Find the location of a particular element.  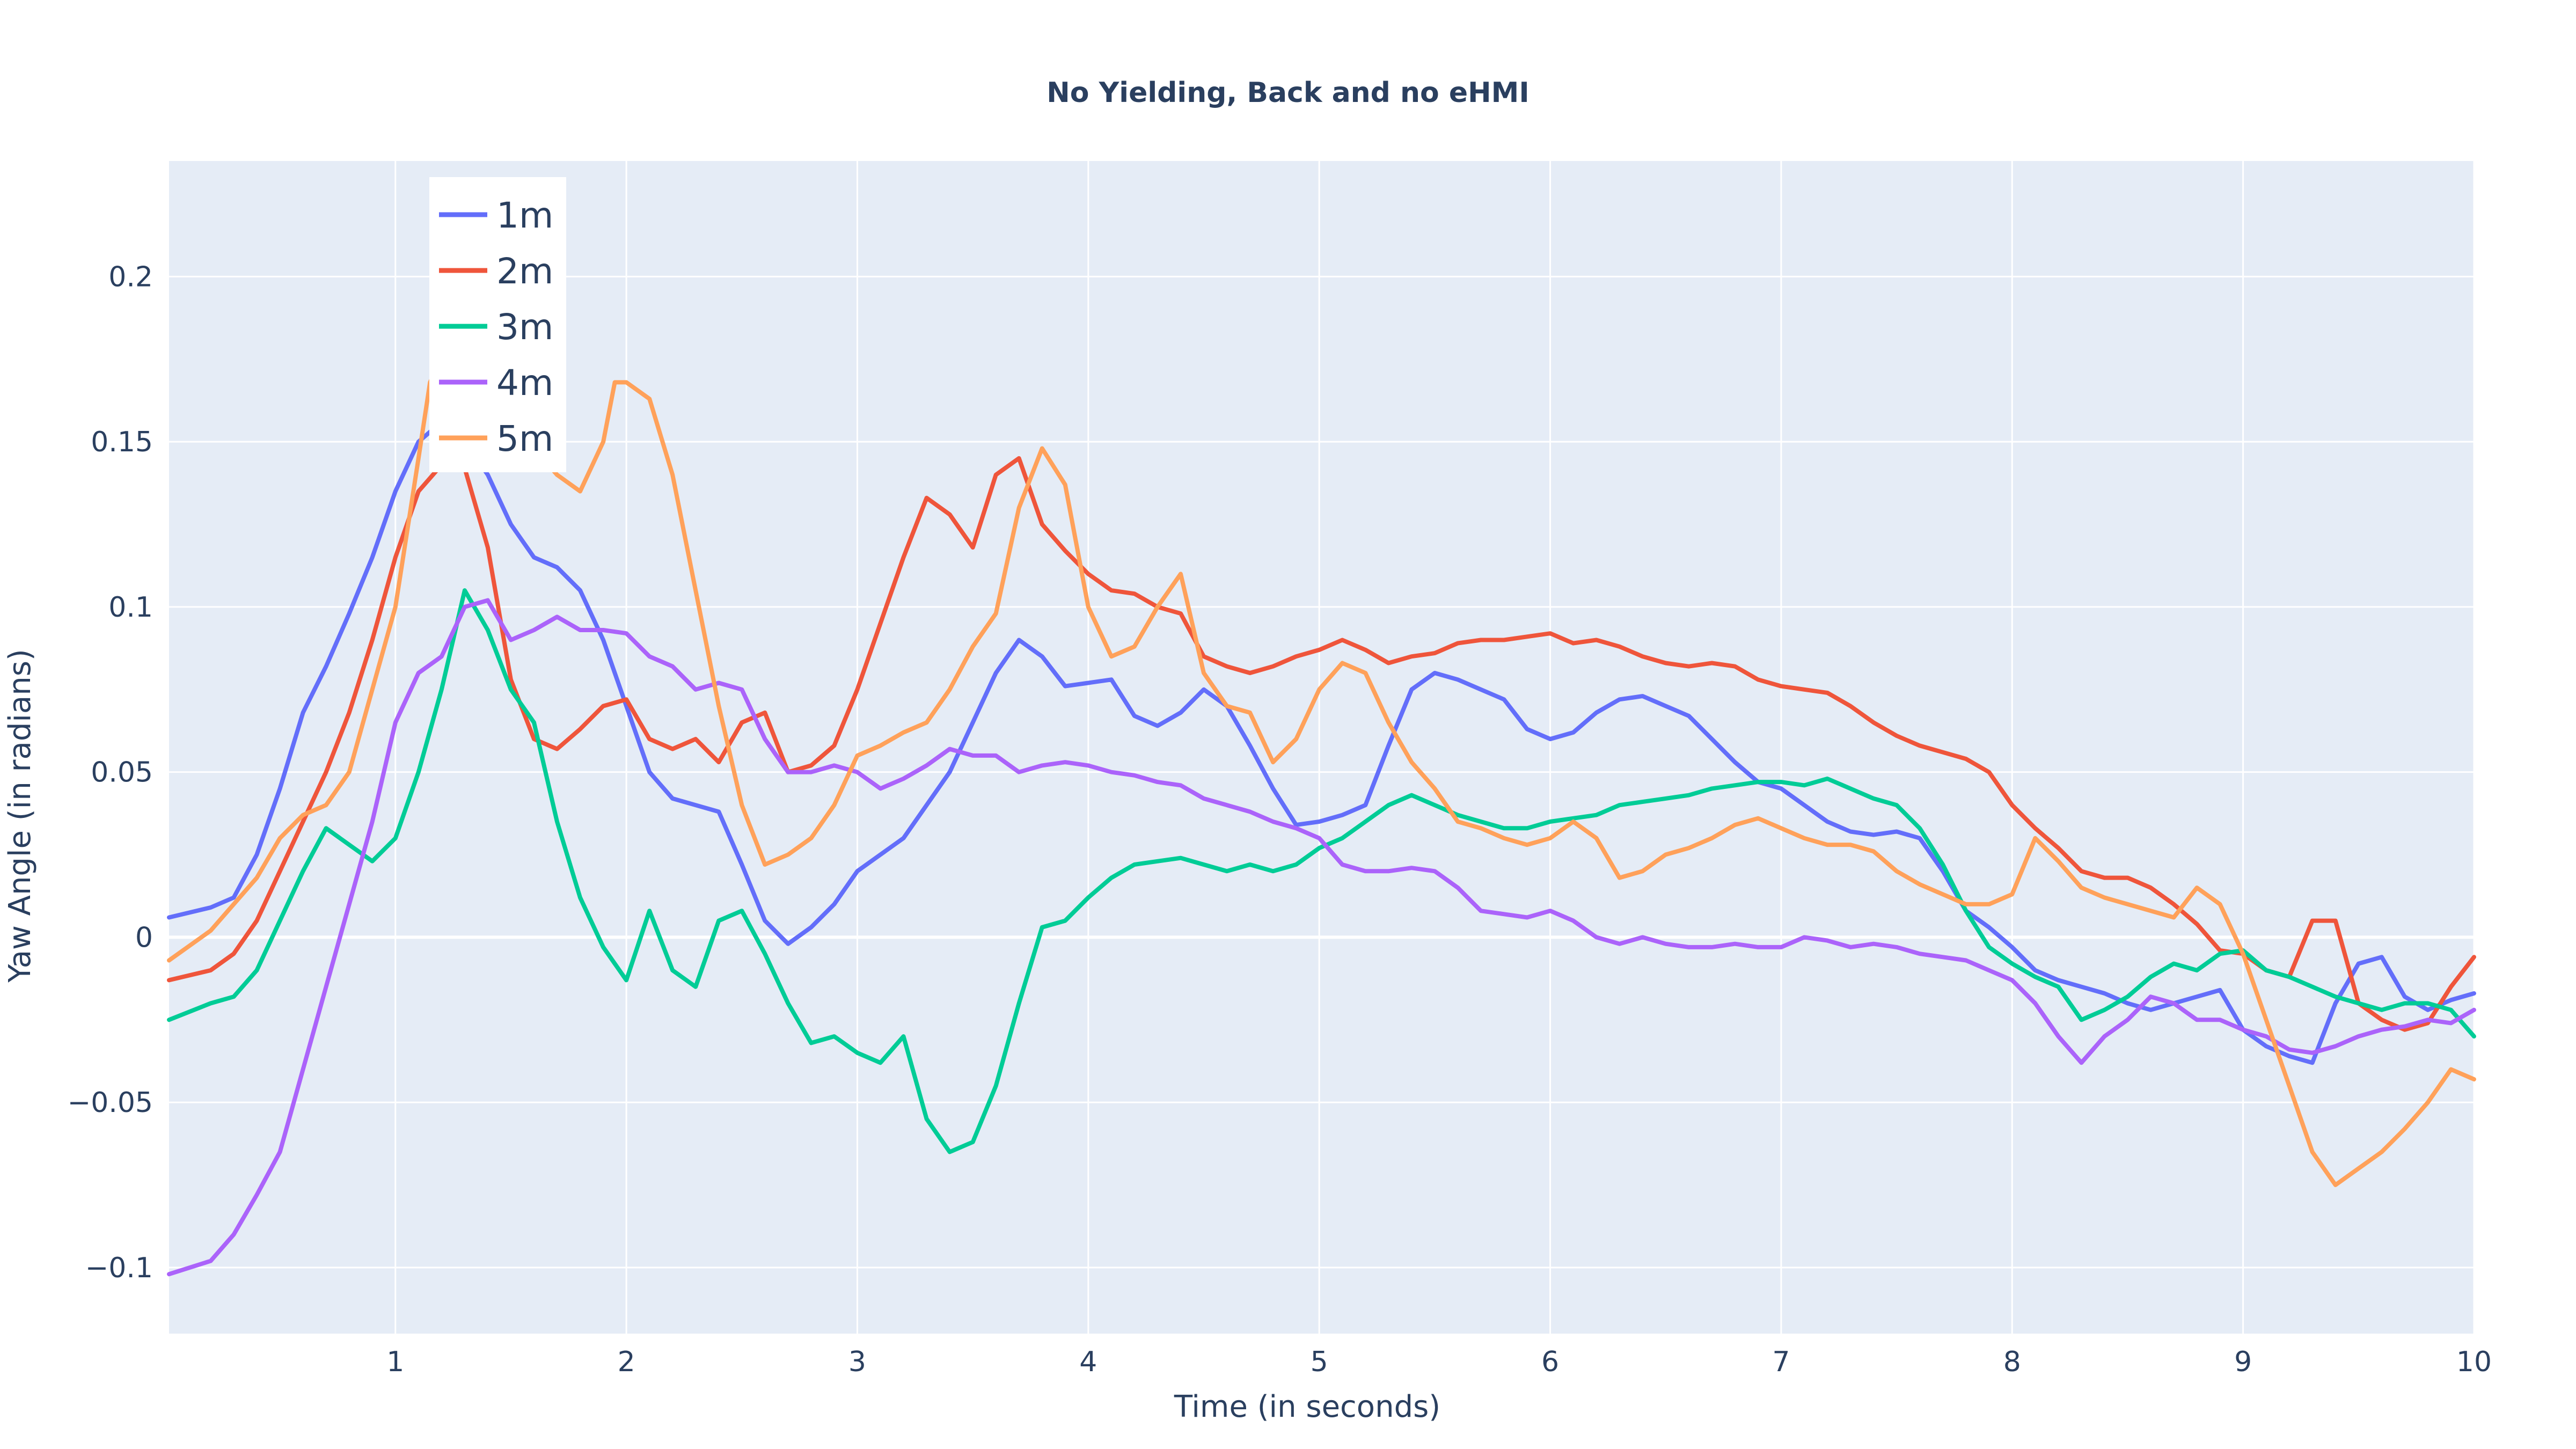

legend-item-2m: 2m is located at coordinates (496, 271).